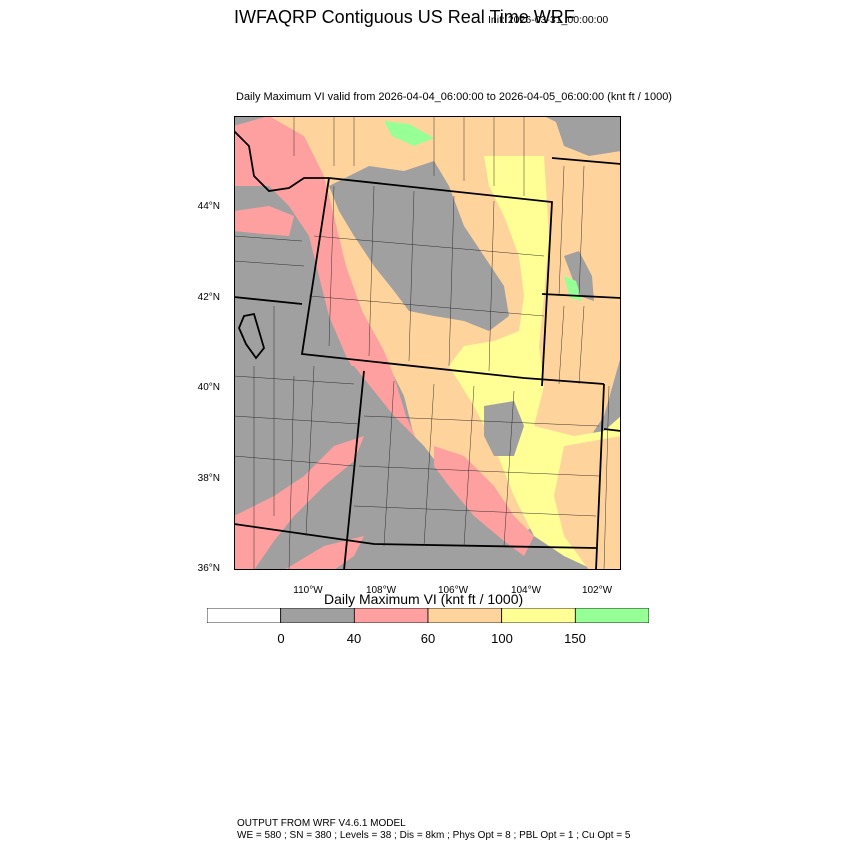 This screenshot has width=850, height=850. What do you see at coordinates (246, 153) in the screenshot?
I see `field-pink-nw` at bounding box center [246, 153].